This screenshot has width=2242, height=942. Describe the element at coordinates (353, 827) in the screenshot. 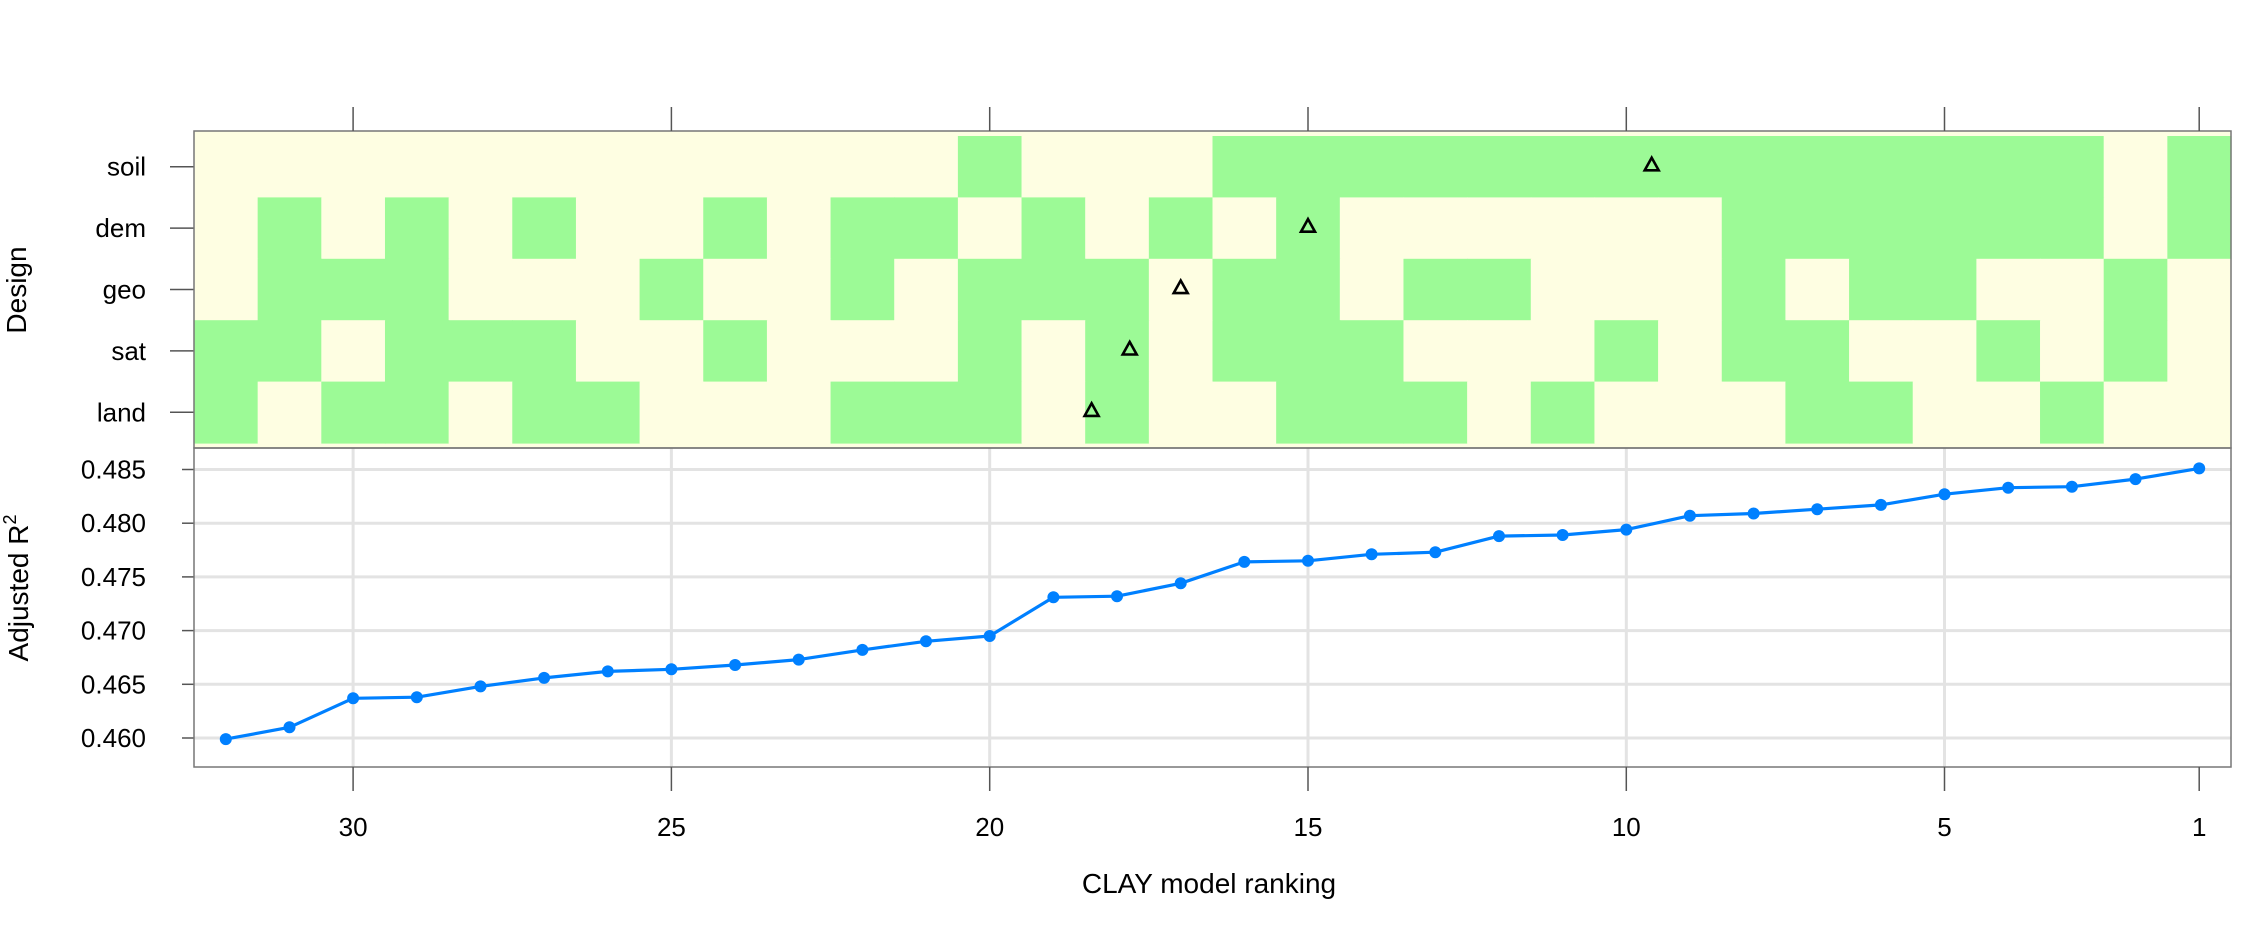

I see `x-tick-label-0: 30` at that location.